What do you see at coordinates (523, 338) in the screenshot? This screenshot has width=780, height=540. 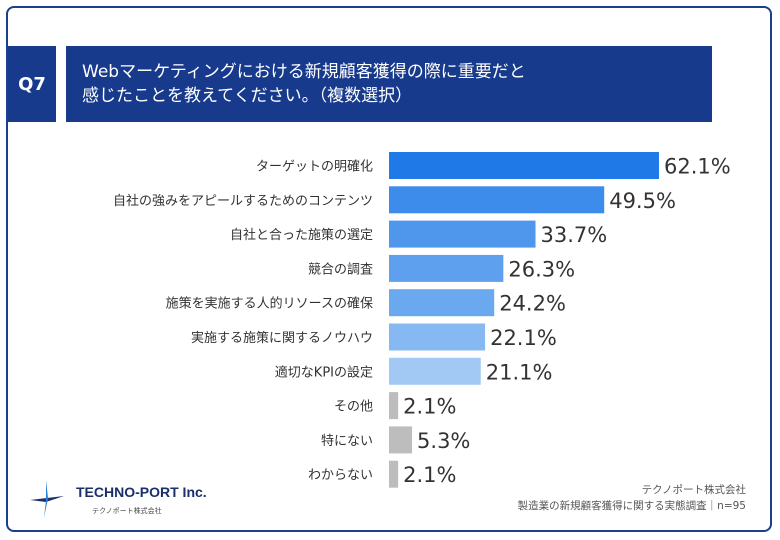 I see `value-label: 22.1%` at bounding box center [523, 338].